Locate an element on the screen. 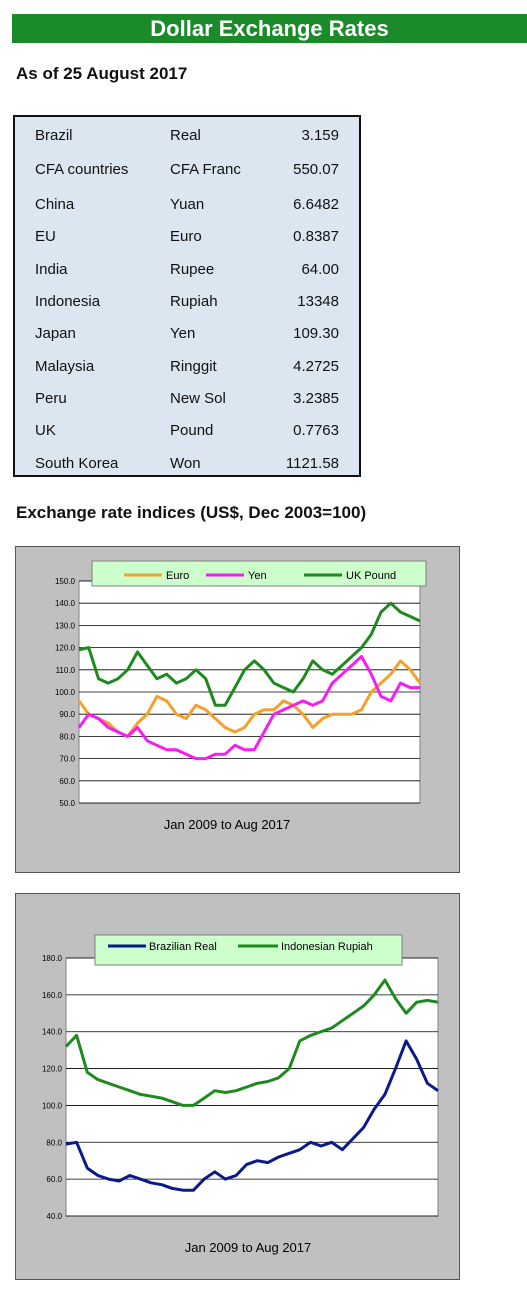 This screenshot has height=1289, width=527. plot-area is located at coordinates (252, 1087).